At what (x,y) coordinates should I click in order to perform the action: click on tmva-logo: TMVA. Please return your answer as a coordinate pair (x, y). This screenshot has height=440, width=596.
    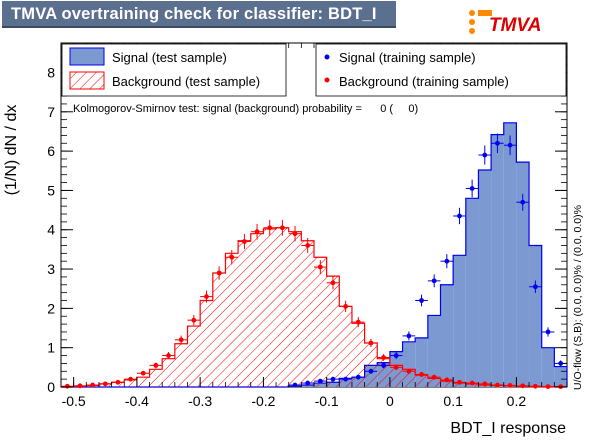
    Looking at the image, I should click on (505, 23).